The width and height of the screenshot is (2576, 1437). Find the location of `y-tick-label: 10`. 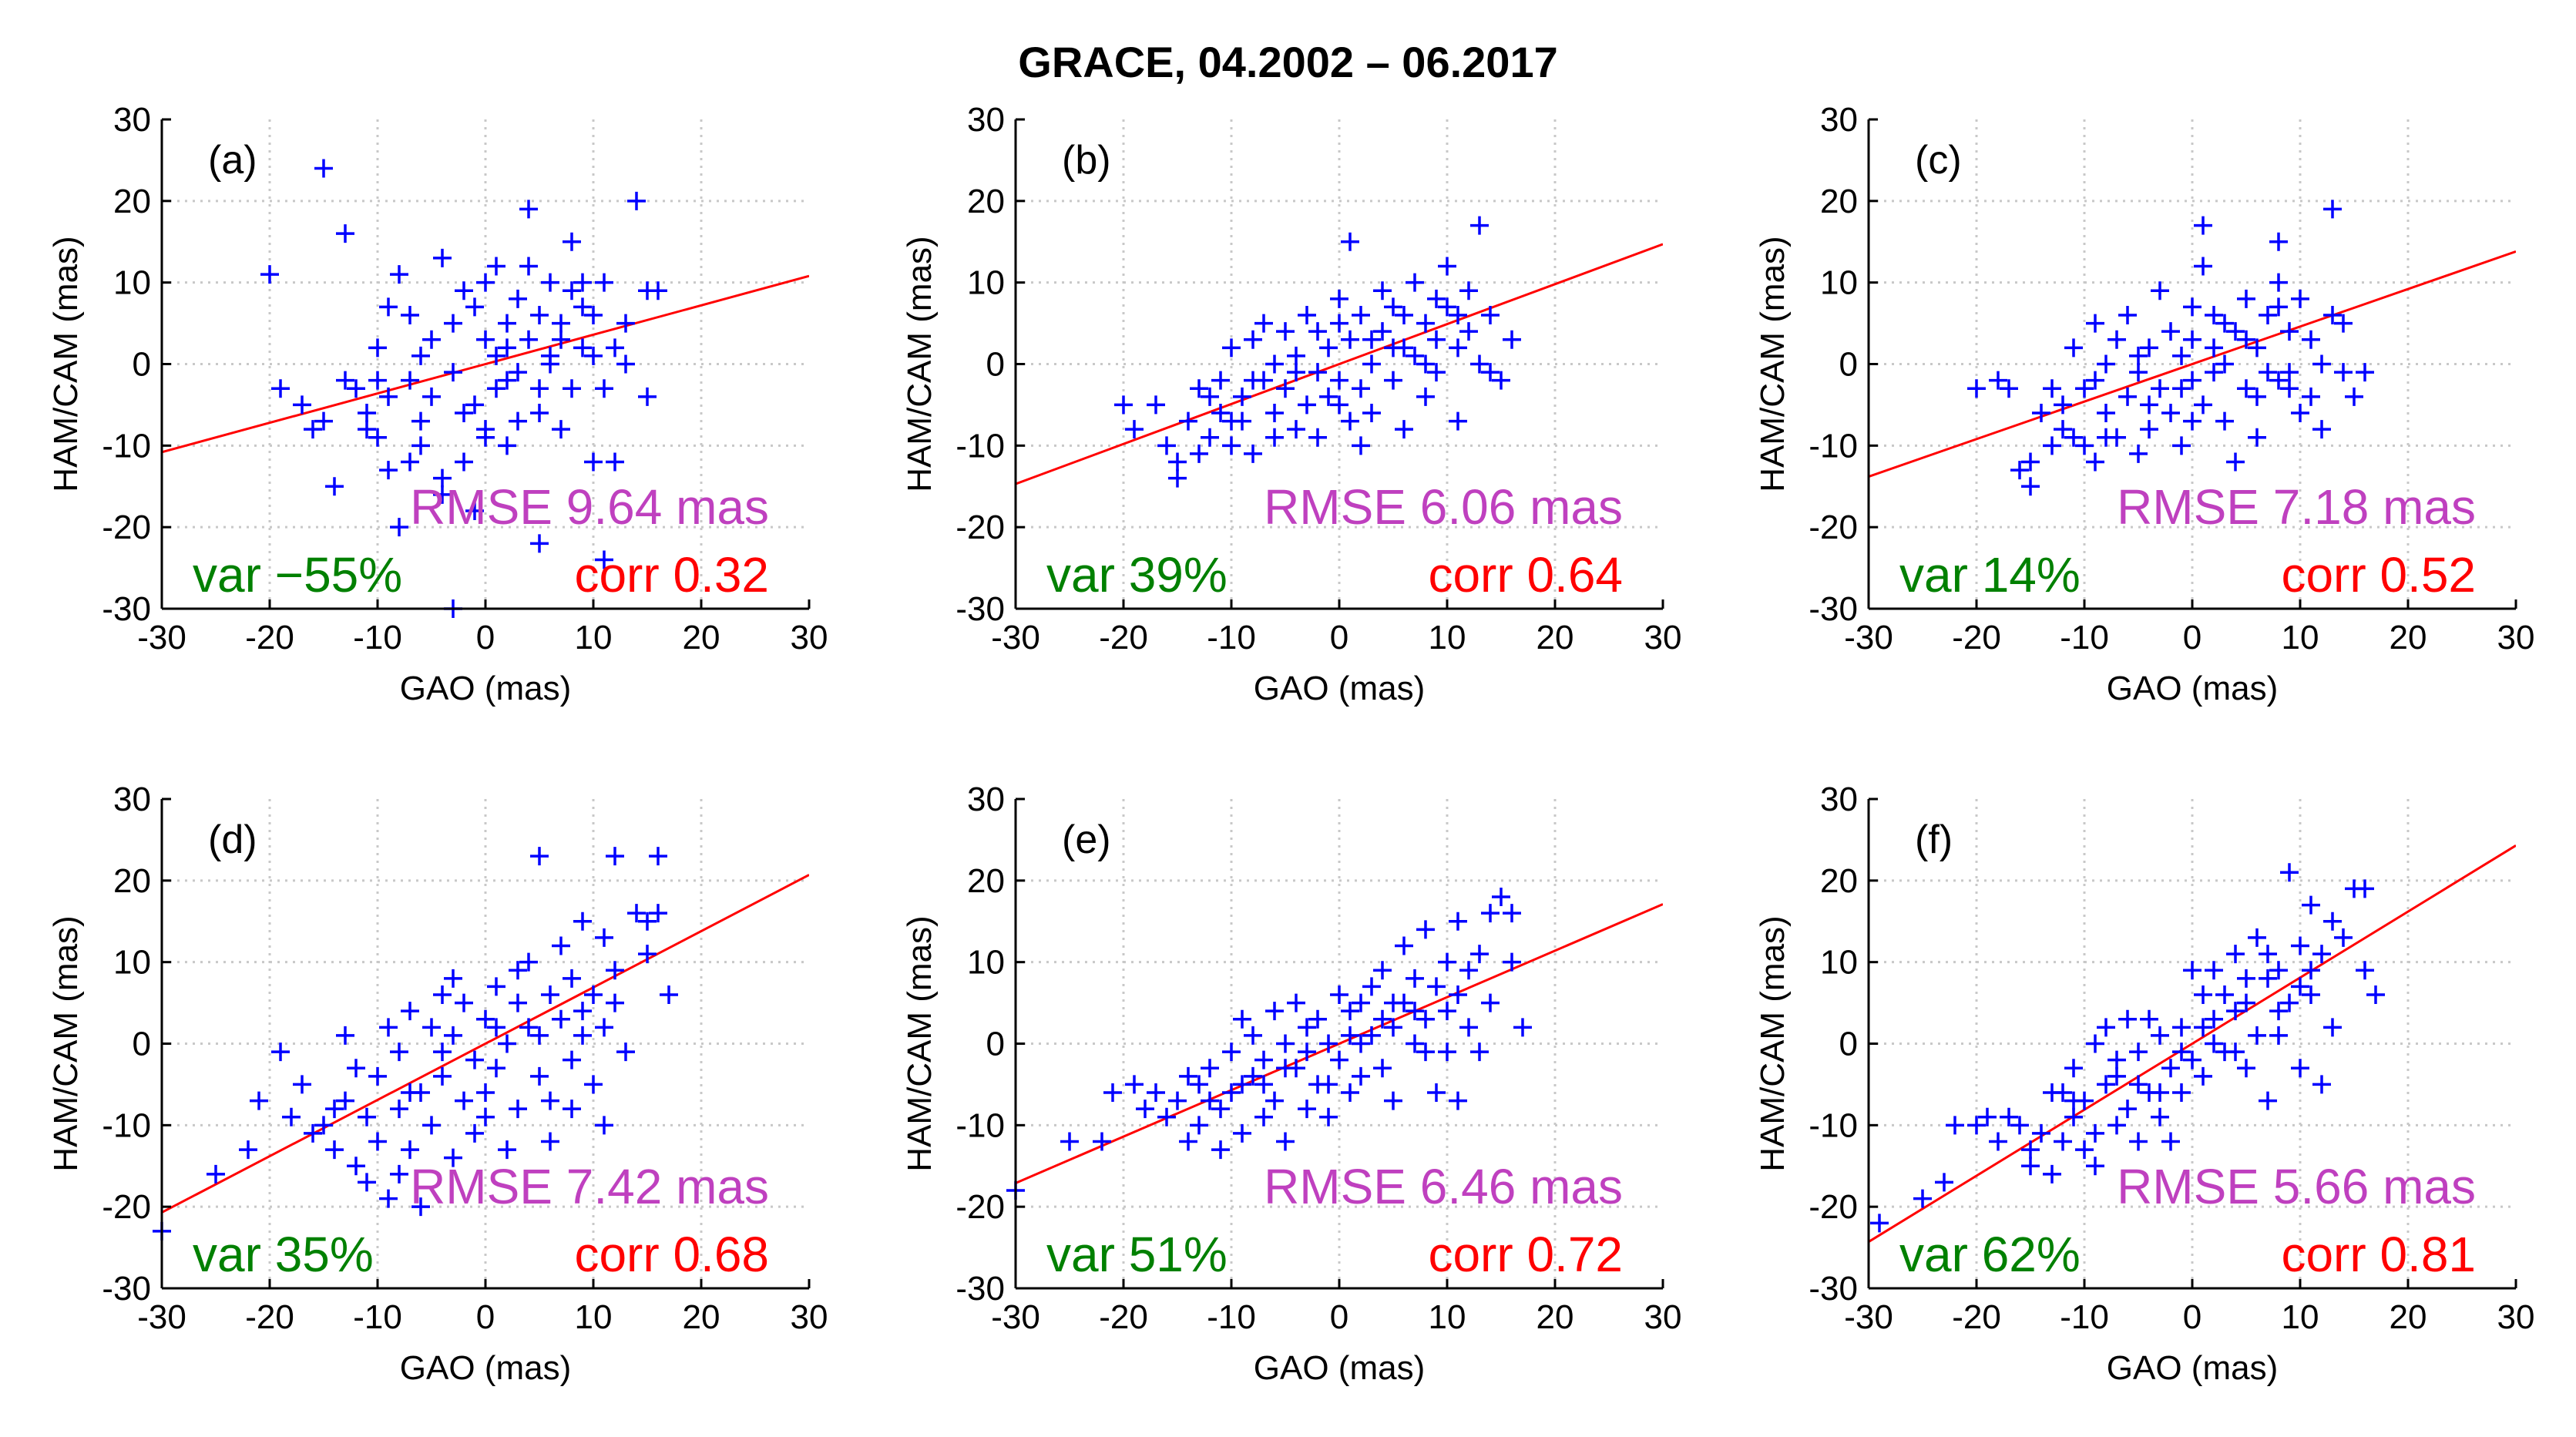

y-tick-label: 10 is located at coordinates (132, 283).